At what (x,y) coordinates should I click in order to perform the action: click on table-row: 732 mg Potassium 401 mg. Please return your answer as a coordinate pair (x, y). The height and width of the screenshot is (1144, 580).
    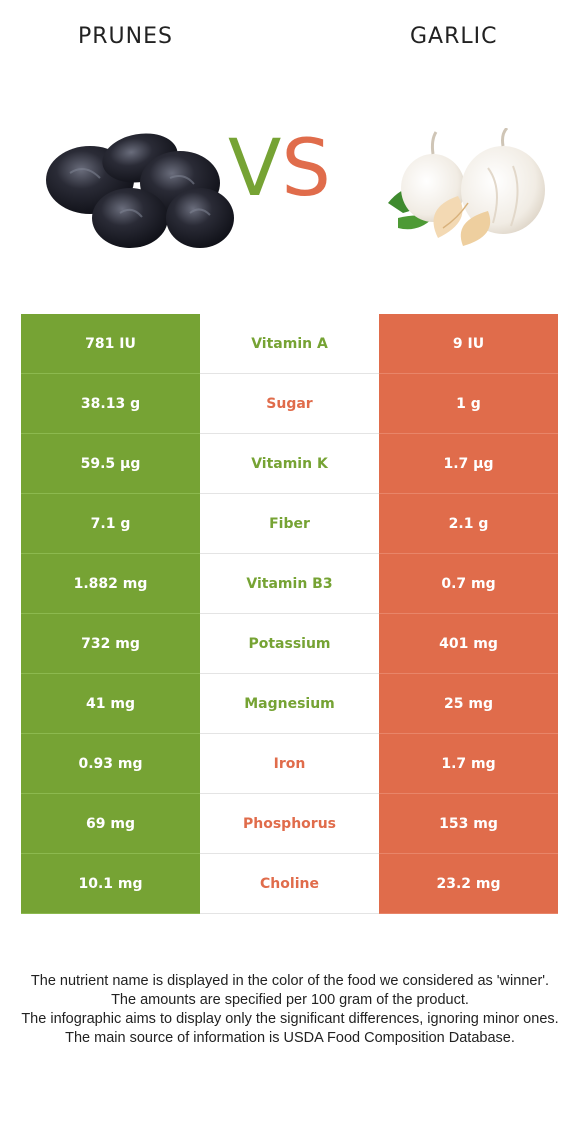
    Looking at the image, I should click on (289, 644).